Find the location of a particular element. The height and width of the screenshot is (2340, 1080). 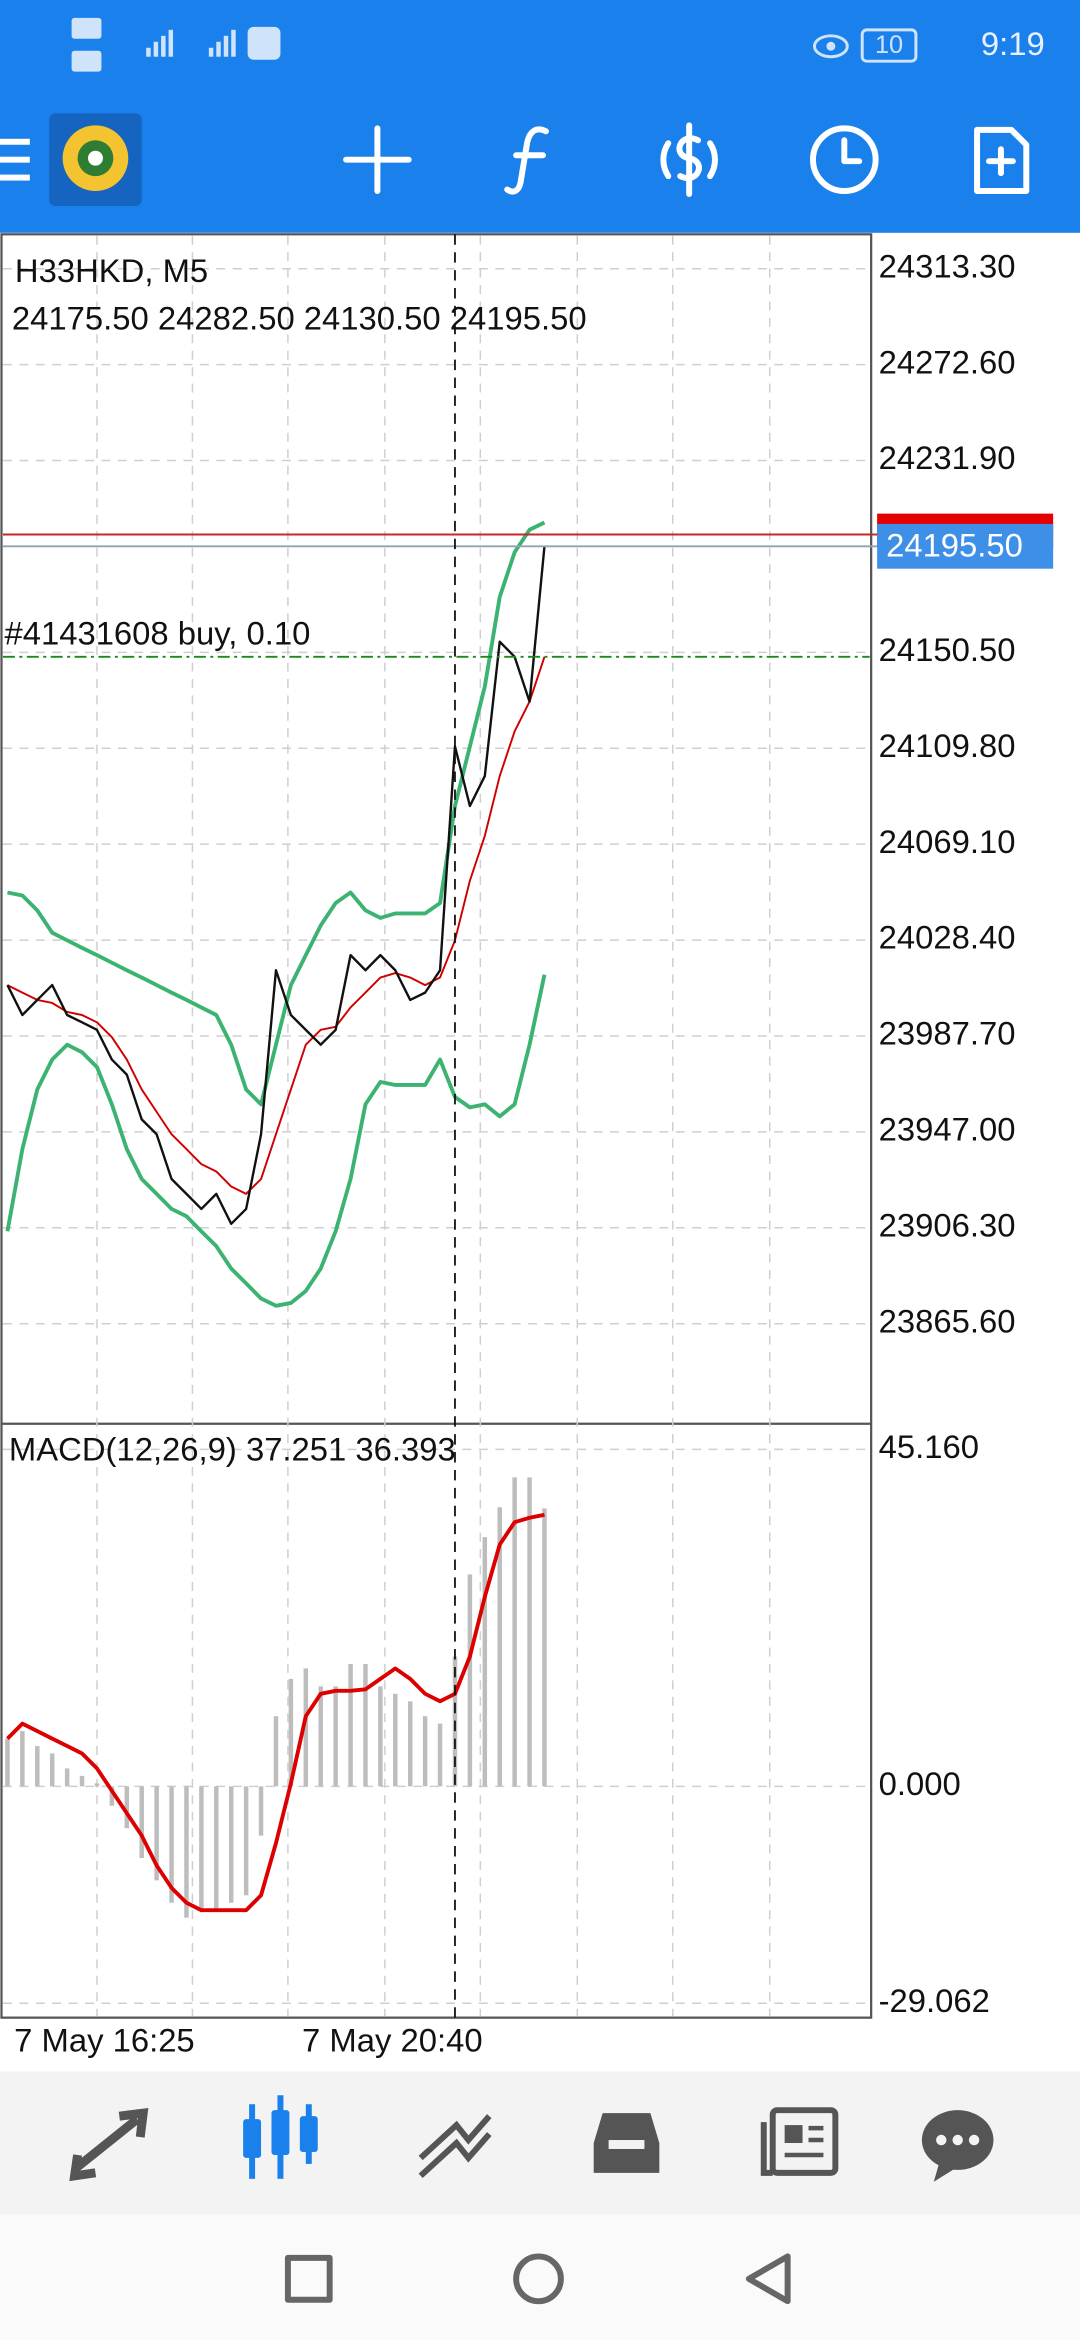

menu-button is located at coordinates (15, 159).